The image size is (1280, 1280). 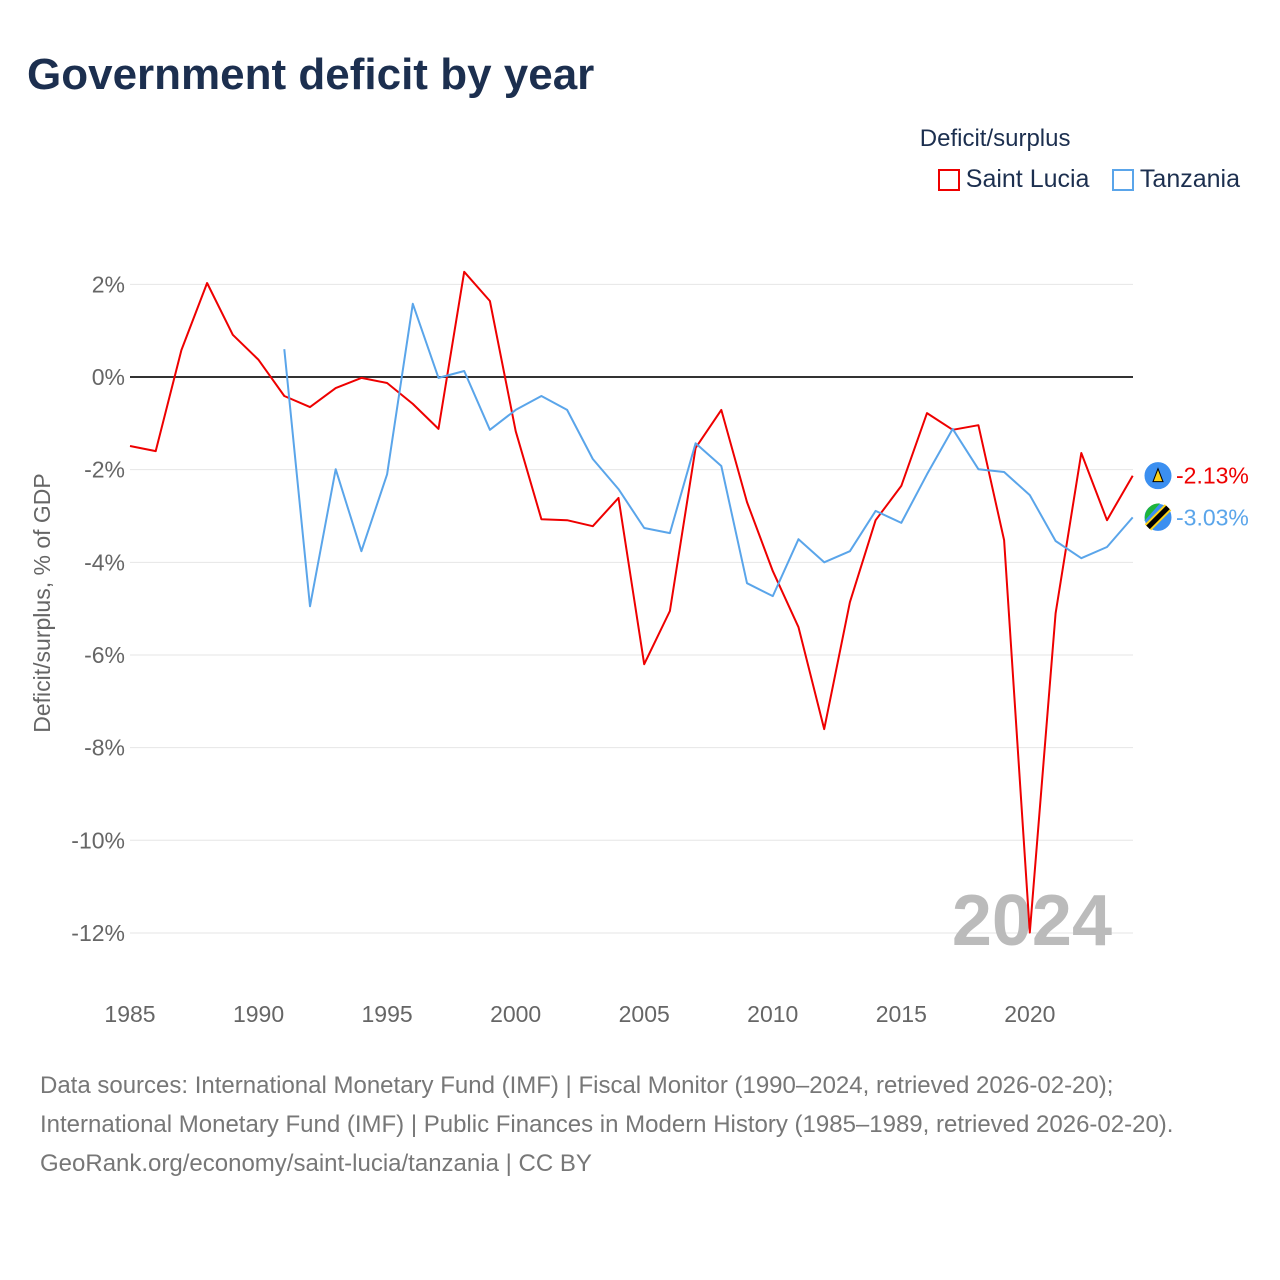 I want to click on legend-item-tanzania: Tanzania, so click(x=1175, y=179).